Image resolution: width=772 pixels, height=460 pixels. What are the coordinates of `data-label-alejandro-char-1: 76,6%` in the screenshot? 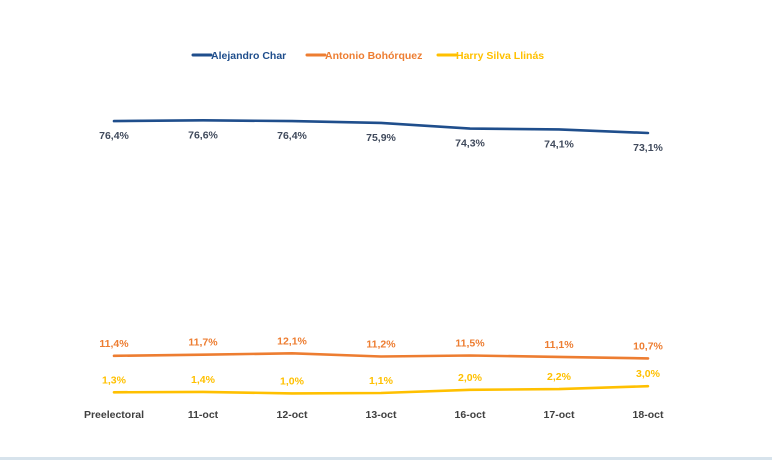 It's located at (203, 135).